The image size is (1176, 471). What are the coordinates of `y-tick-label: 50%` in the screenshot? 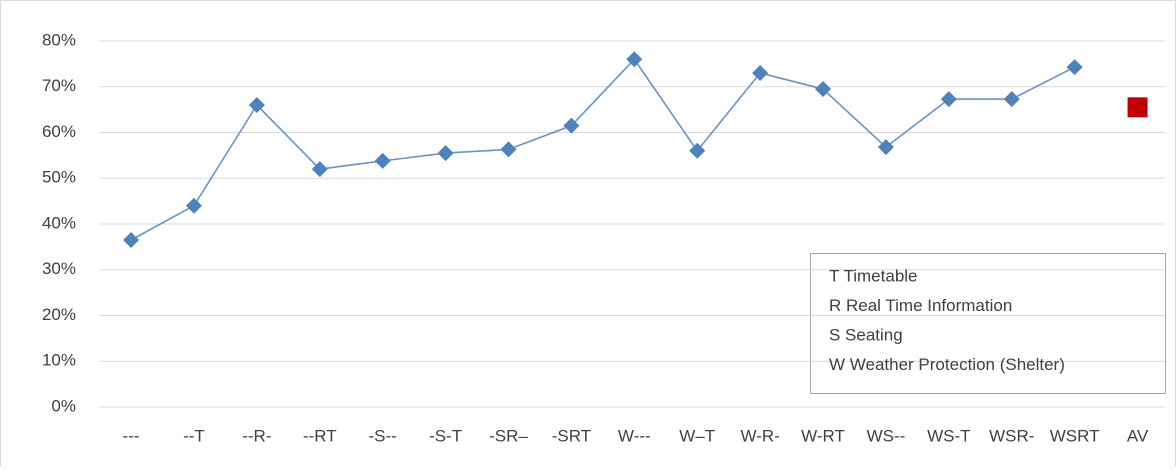 It's located at (59, 177).